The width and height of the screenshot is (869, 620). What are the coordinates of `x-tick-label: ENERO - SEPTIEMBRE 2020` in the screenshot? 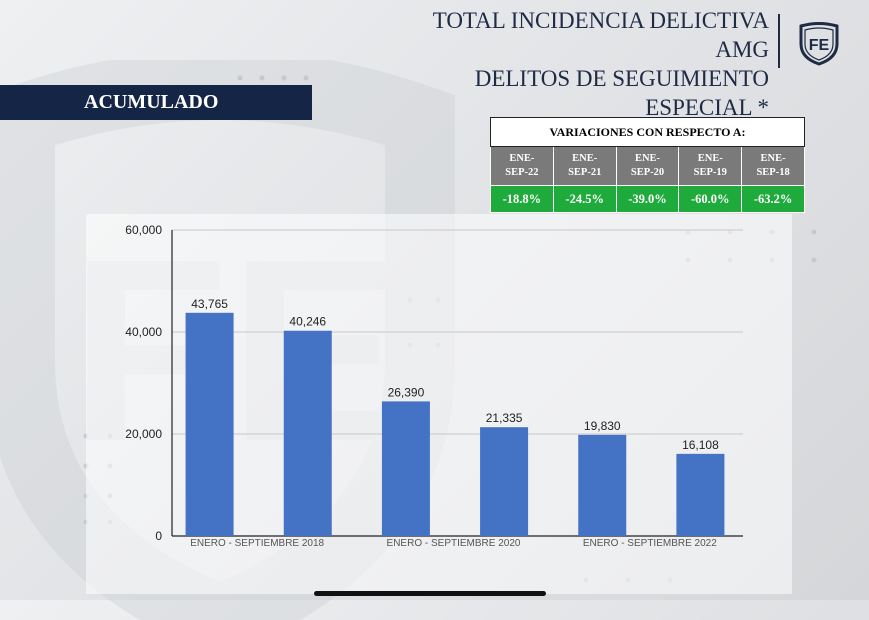 It's located at (454, 543).